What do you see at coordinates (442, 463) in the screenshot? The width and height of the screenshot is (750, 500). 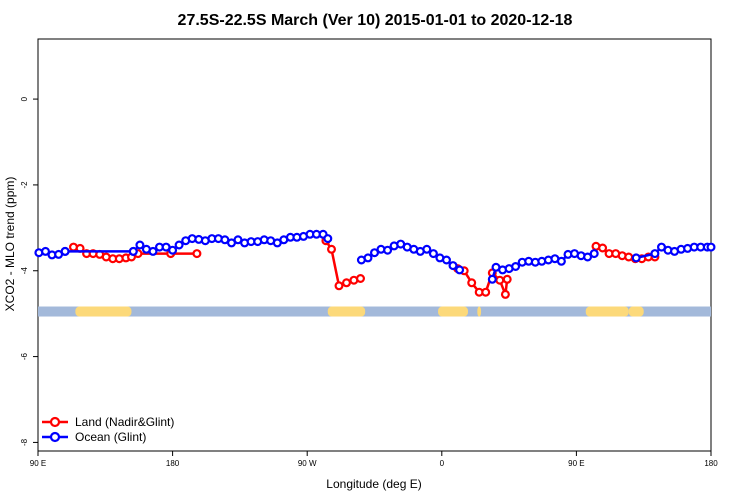 I see `x-tick-label: 0` at bounding box center [442, 463].